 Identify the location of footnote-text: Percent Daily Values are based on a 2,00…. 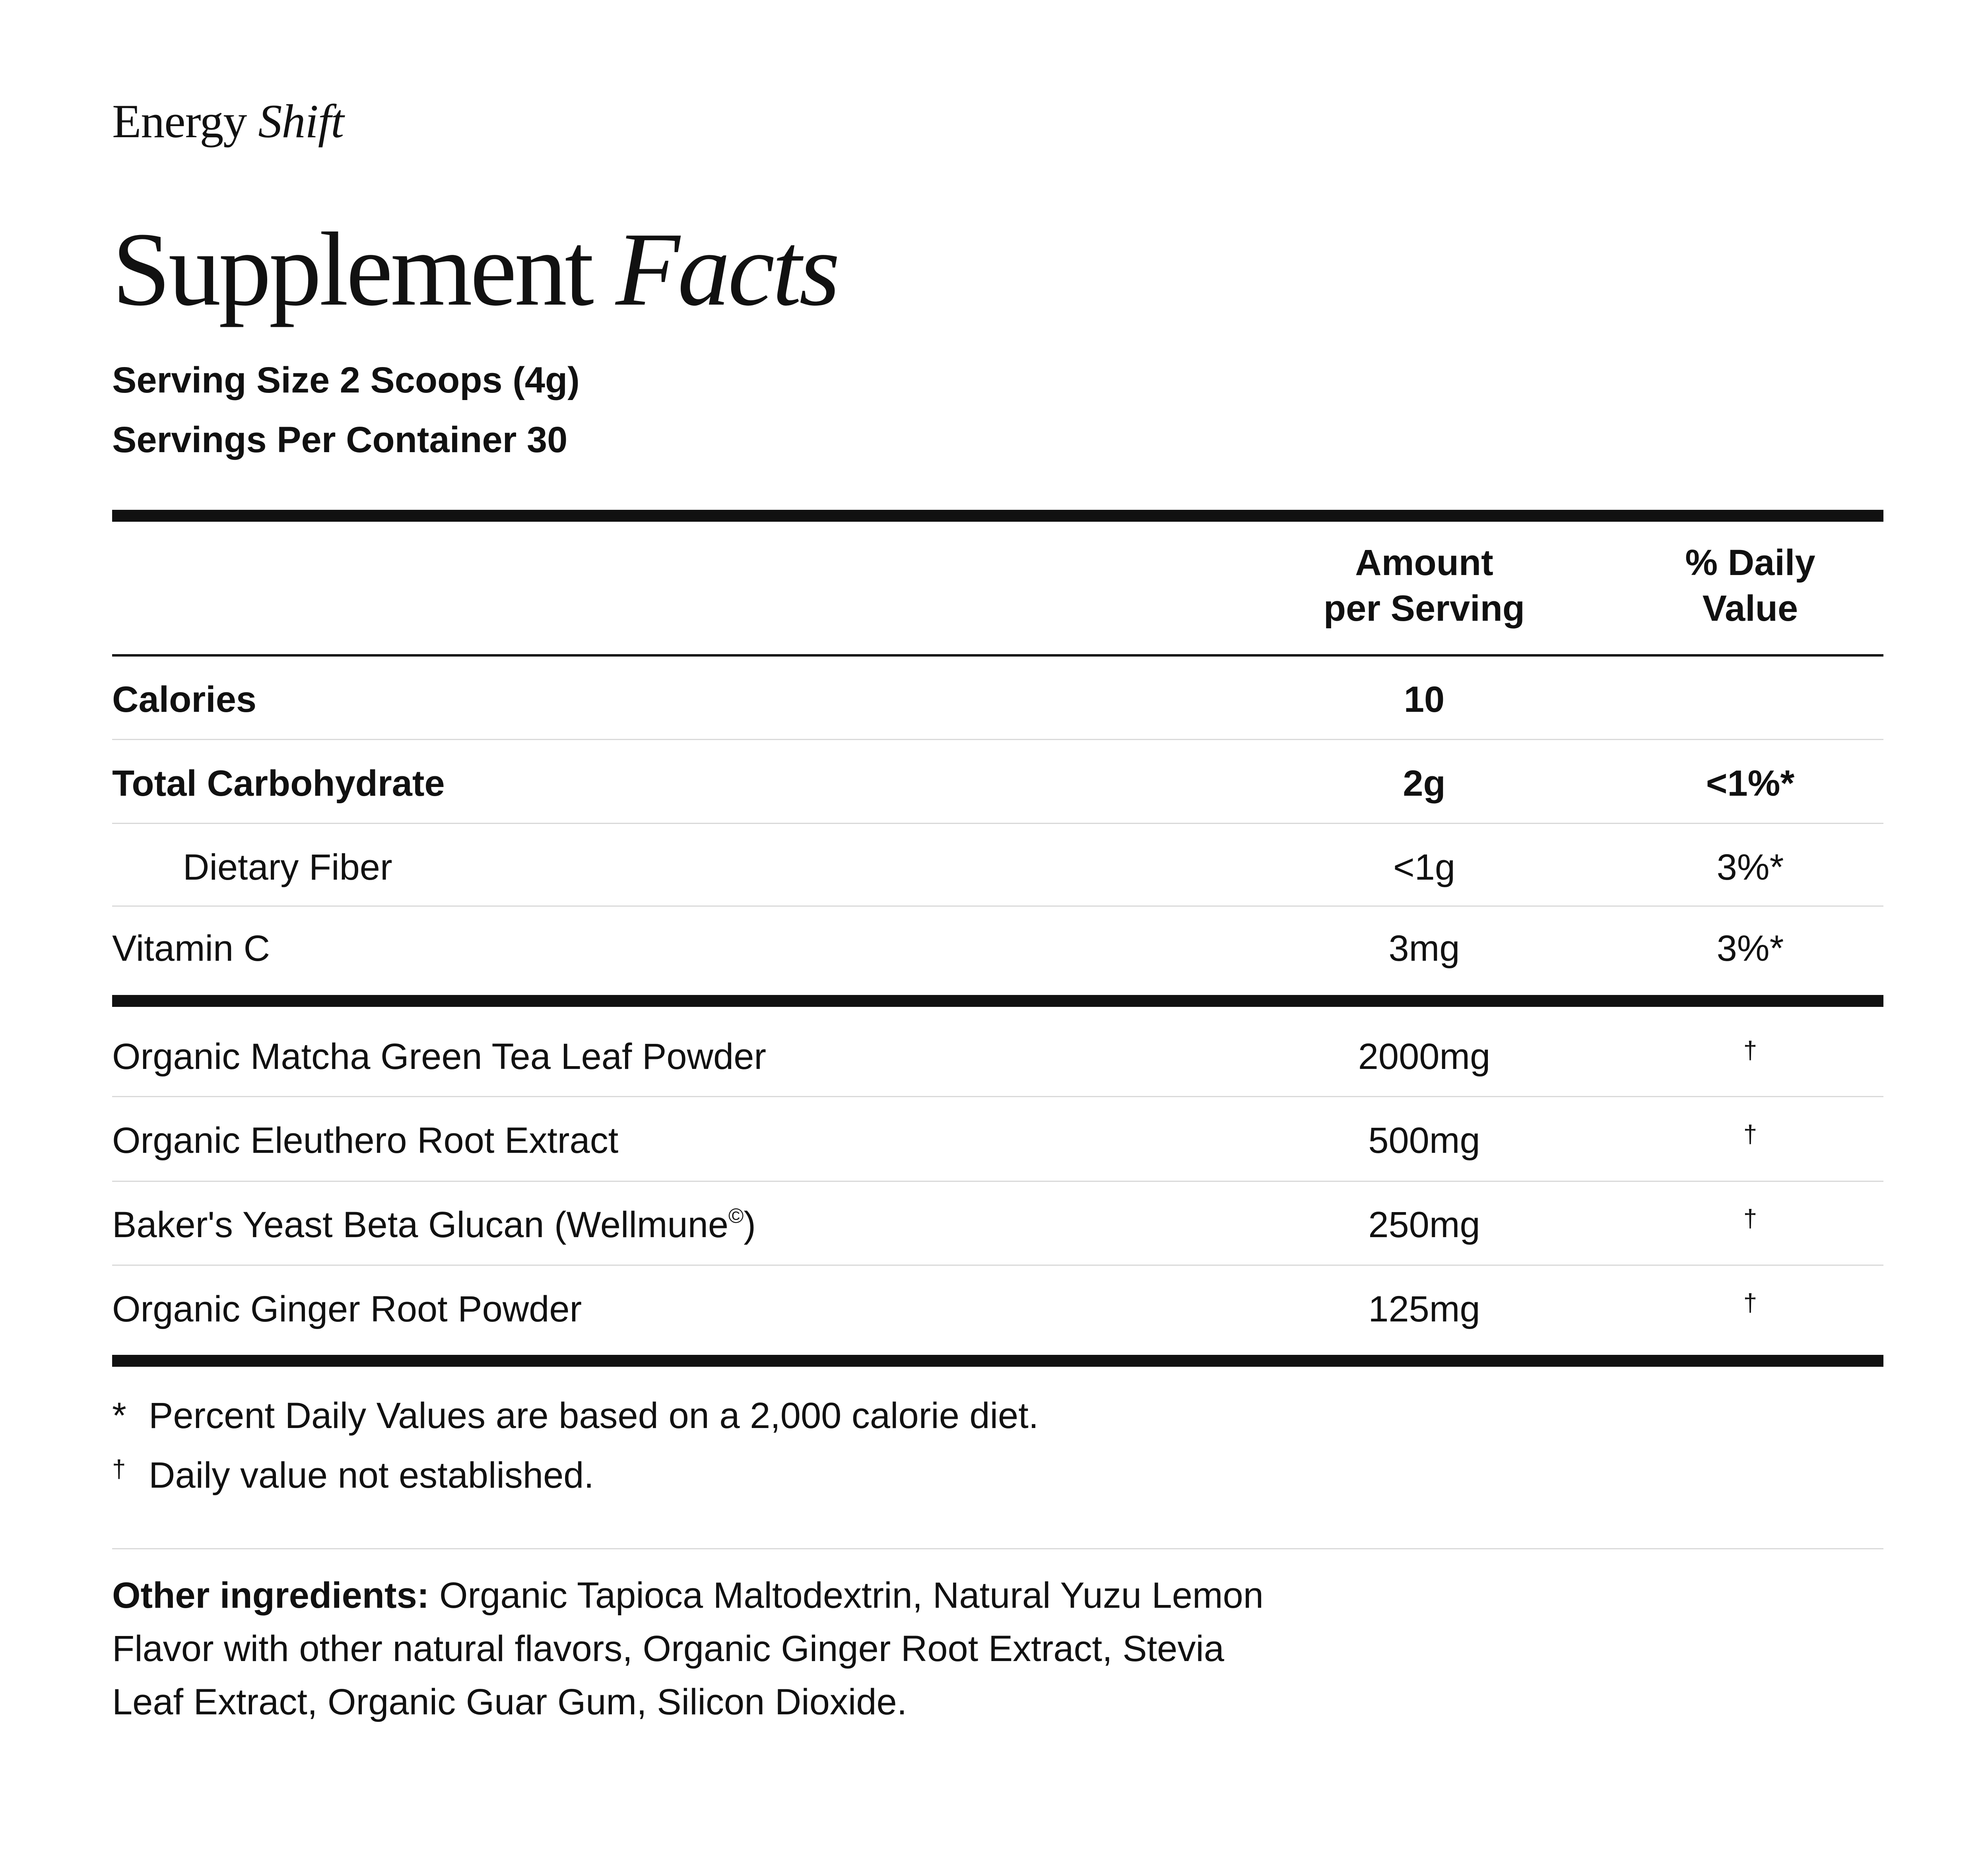
(594, 1415).